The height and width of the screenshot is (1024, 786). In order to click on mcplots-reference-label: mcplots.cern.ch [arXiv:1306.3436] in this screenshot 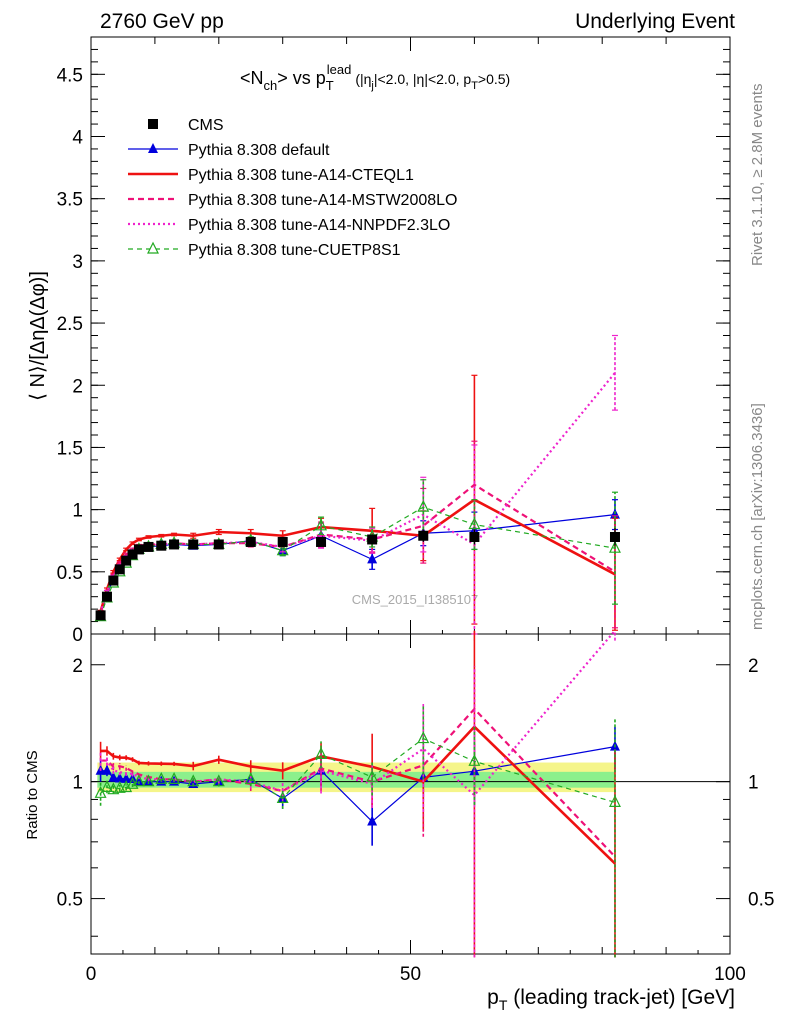, I will do `click(757, 516)`.